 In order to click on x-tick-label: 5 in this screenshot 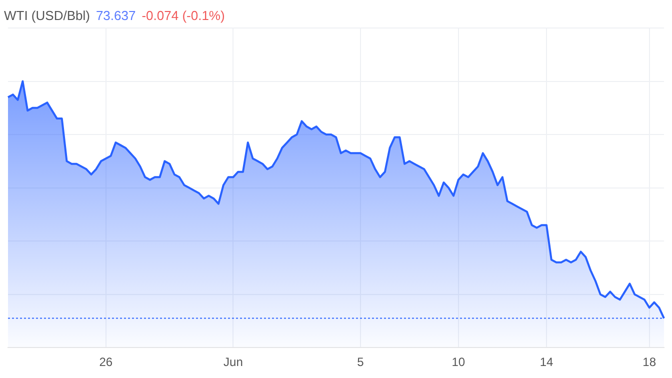, I will do `click(360, 362)`.